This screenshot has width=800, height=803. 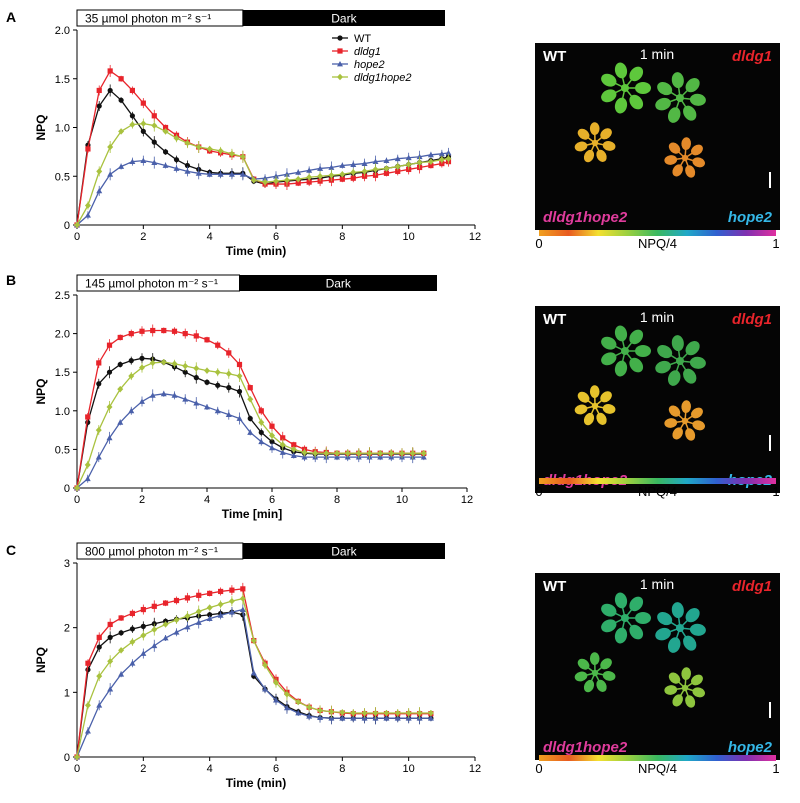 I want to click on legend-entry: dldg1, so click(x=367, y=52).